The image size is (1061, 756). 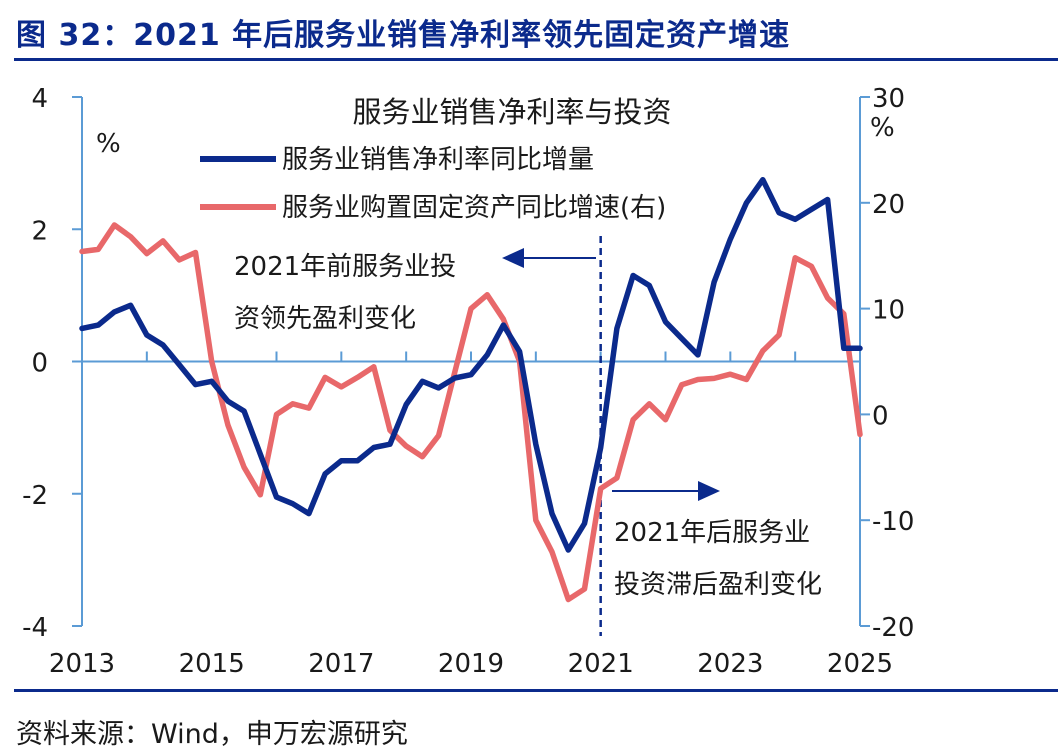 I want to click on x-axis-tick-label: 2019, so click(x=471, y=664).